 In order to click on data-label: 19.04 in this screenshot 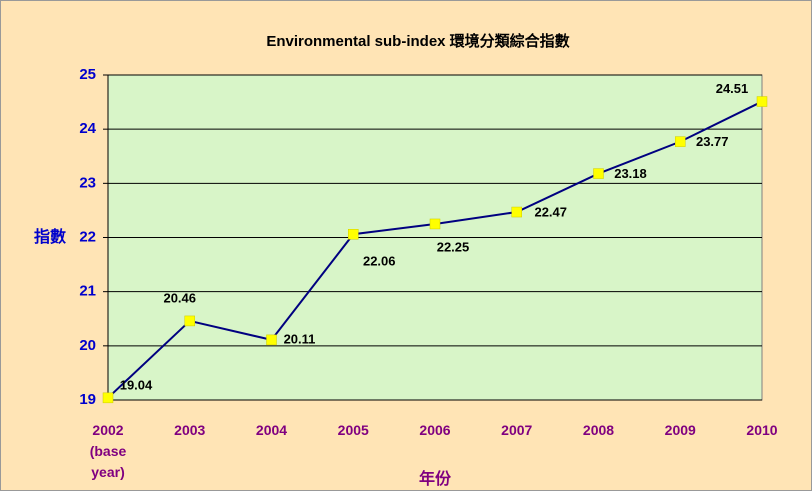, I will do `click(136, 384)`.